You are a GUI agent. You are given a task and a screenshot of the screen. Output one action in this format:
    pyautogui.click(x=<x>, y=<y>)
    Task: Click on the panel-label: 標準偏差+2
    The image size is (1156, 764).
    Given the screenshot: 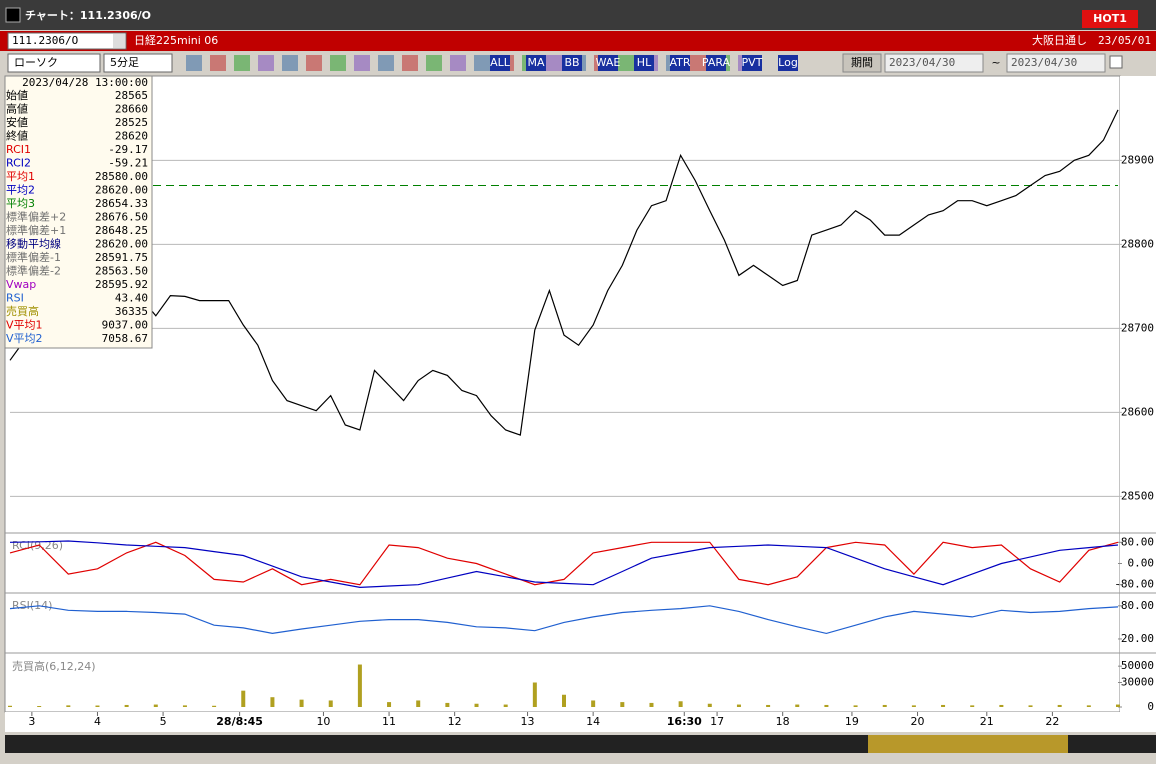 What is the action you would take?
    pyautogui.click(x=36, y=217)
    